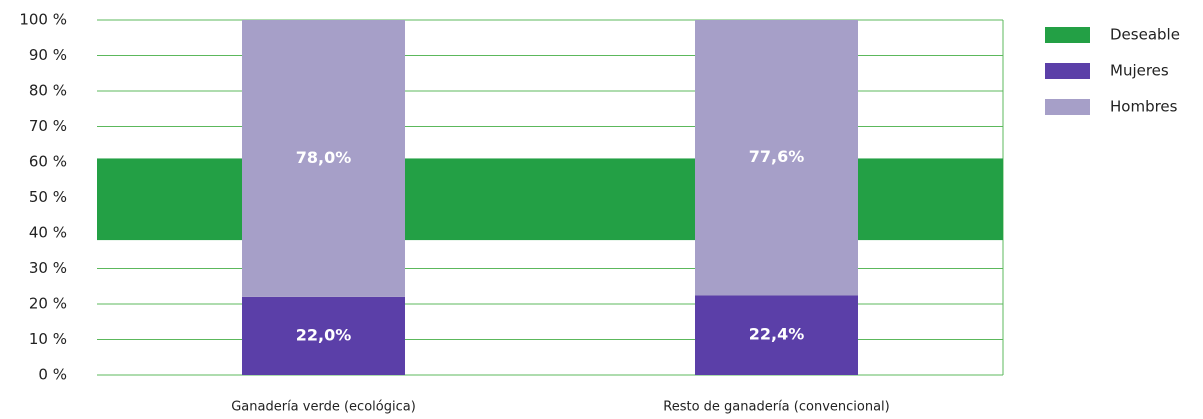  Describe the element at coordinates (43, 20) in the screenshot. I see `y-tick-label: 100 %` at that location.